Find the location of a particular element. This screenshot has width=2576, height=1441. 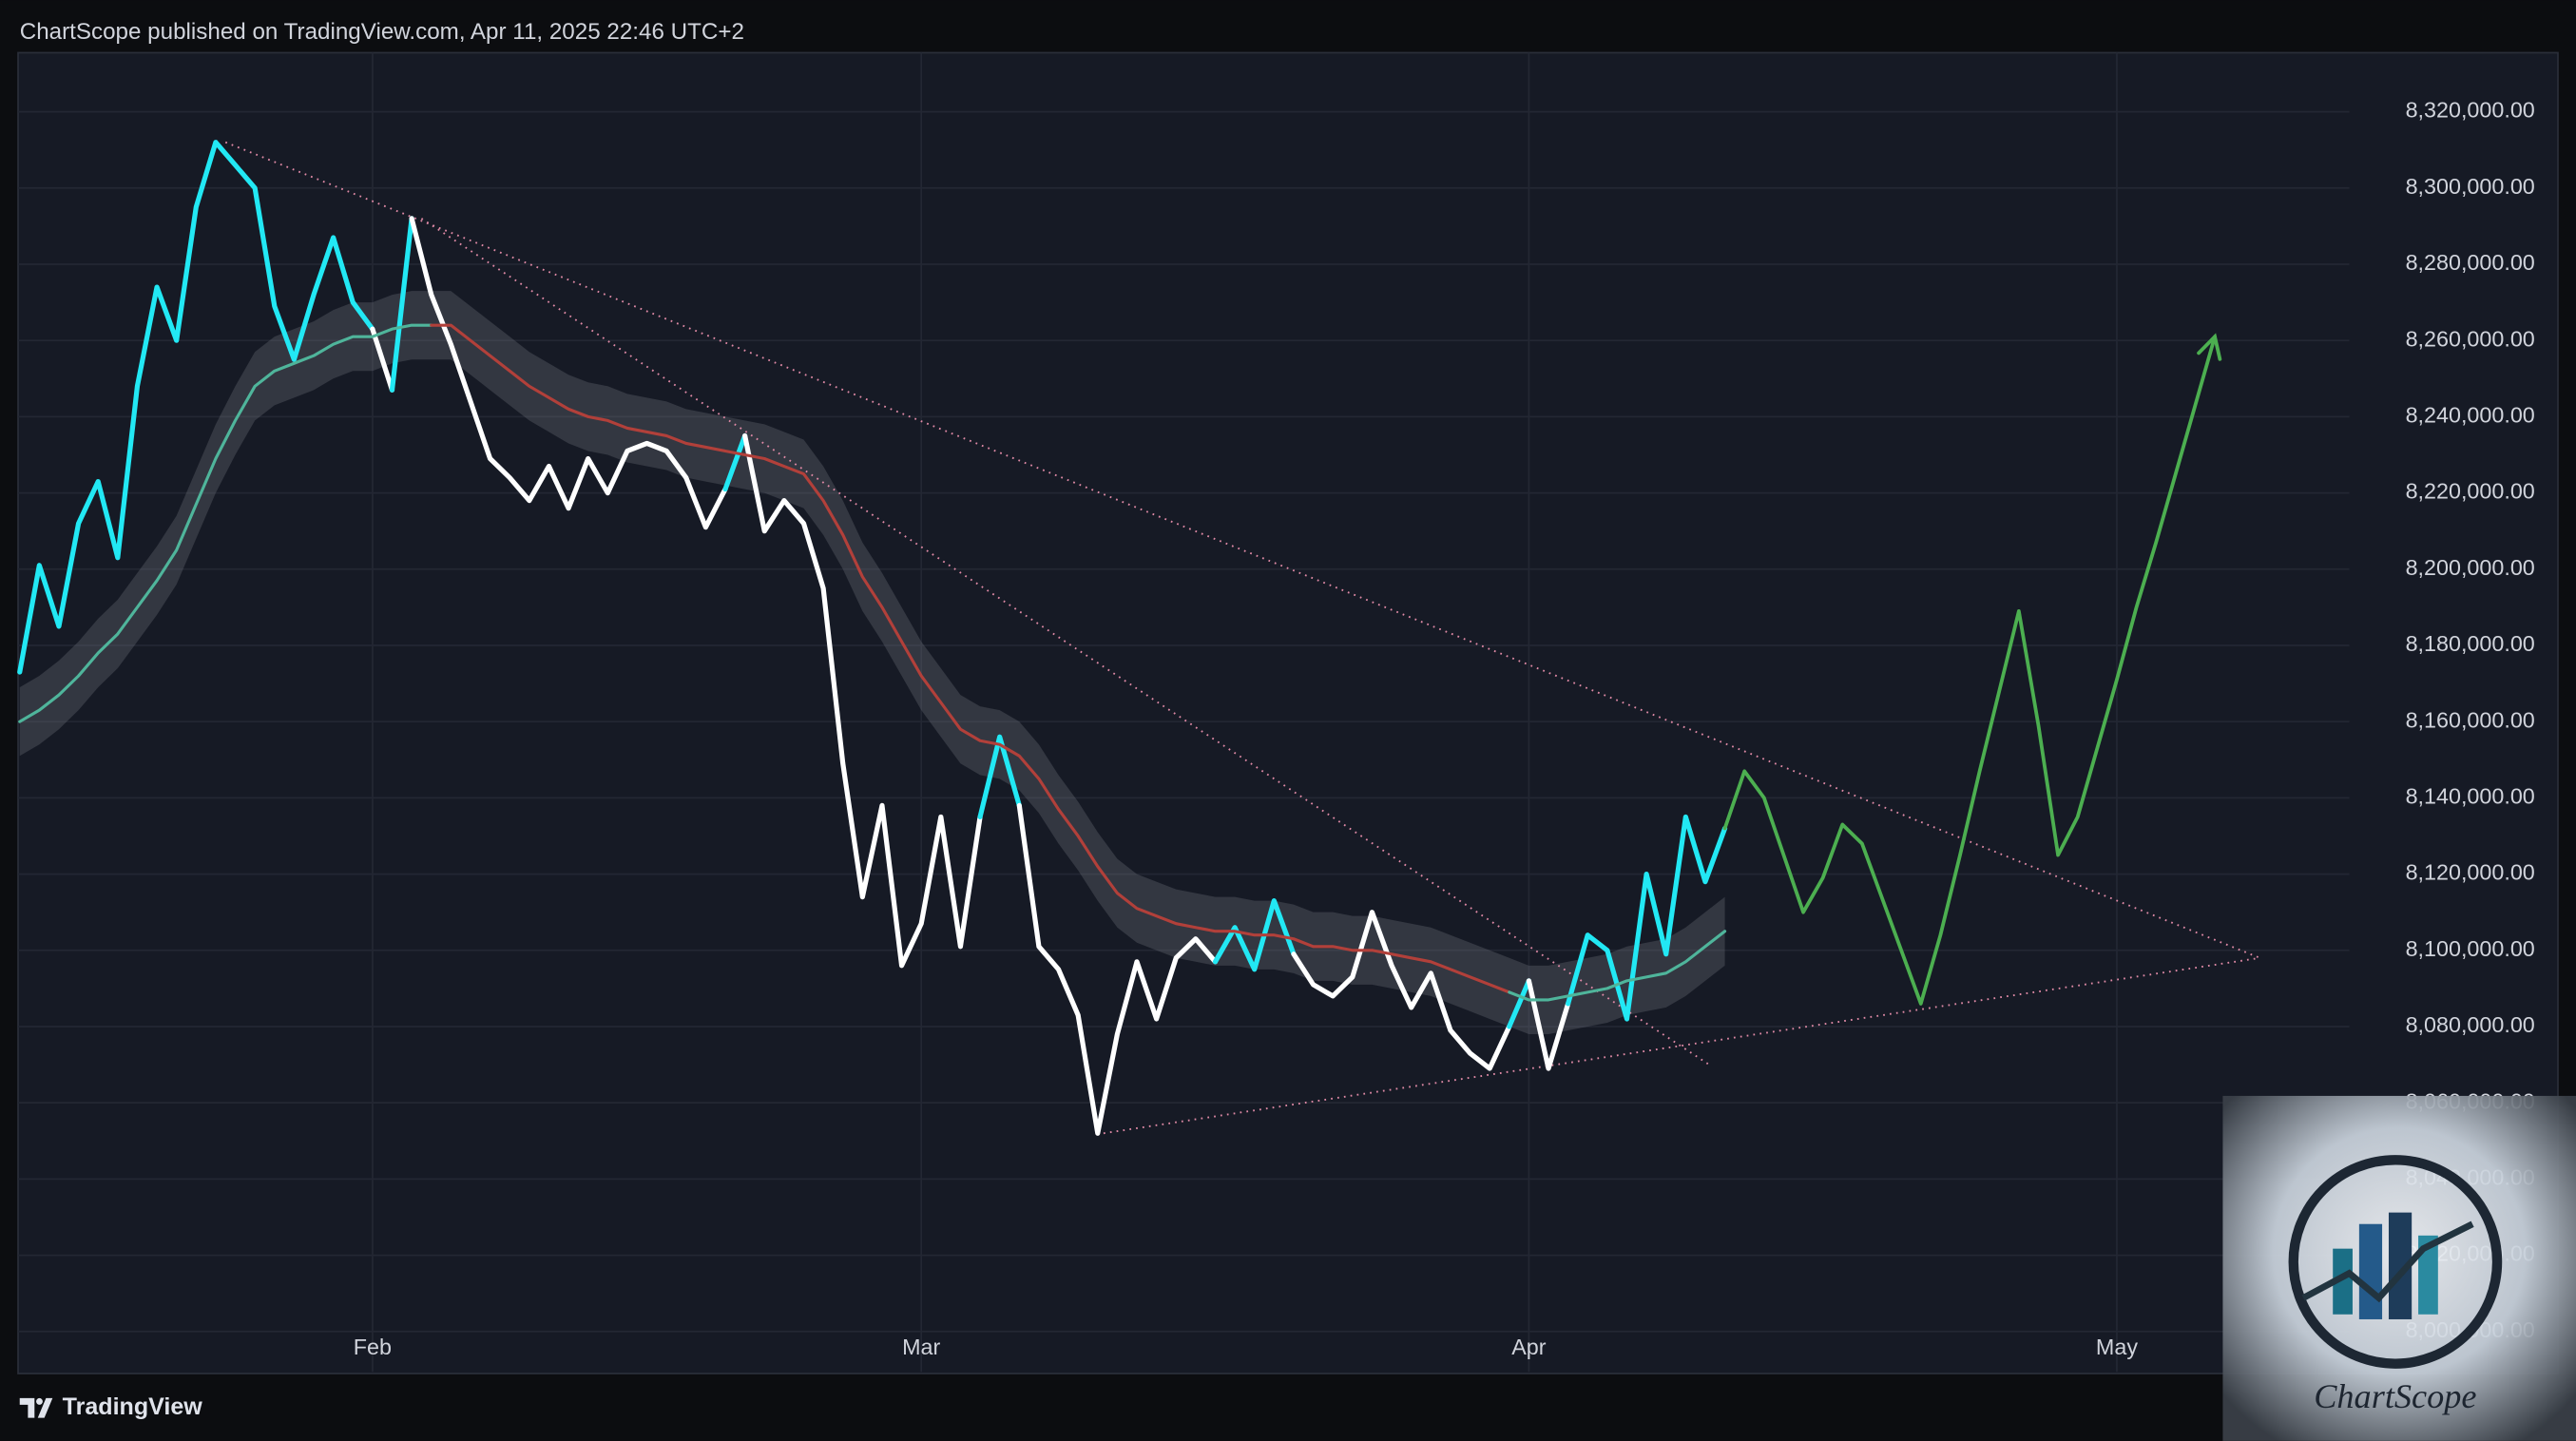

footer-brand: TradingView is located at coordinates (133, 1406).